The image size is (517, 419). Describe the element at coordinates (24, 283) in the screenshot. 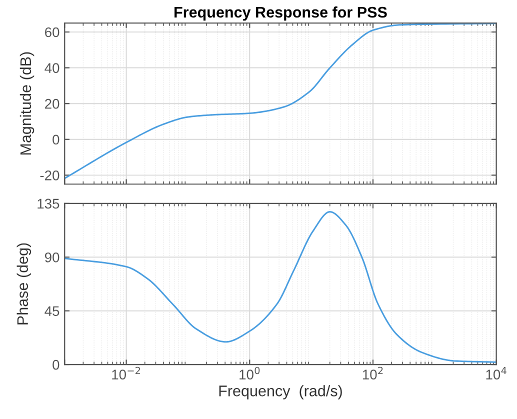

I see `y-axis-title: Phase (deg)` at that location.